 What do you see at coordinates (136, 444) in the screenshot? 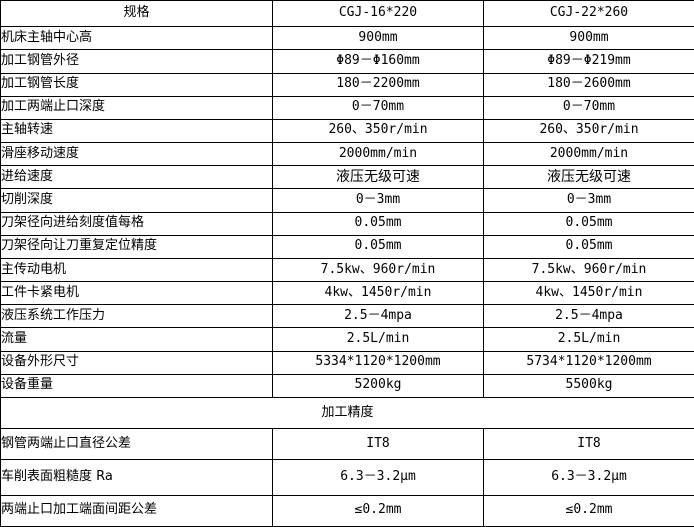
I see `row-label: 钢管两端止口直径公差` at bounding box center [136, 444].